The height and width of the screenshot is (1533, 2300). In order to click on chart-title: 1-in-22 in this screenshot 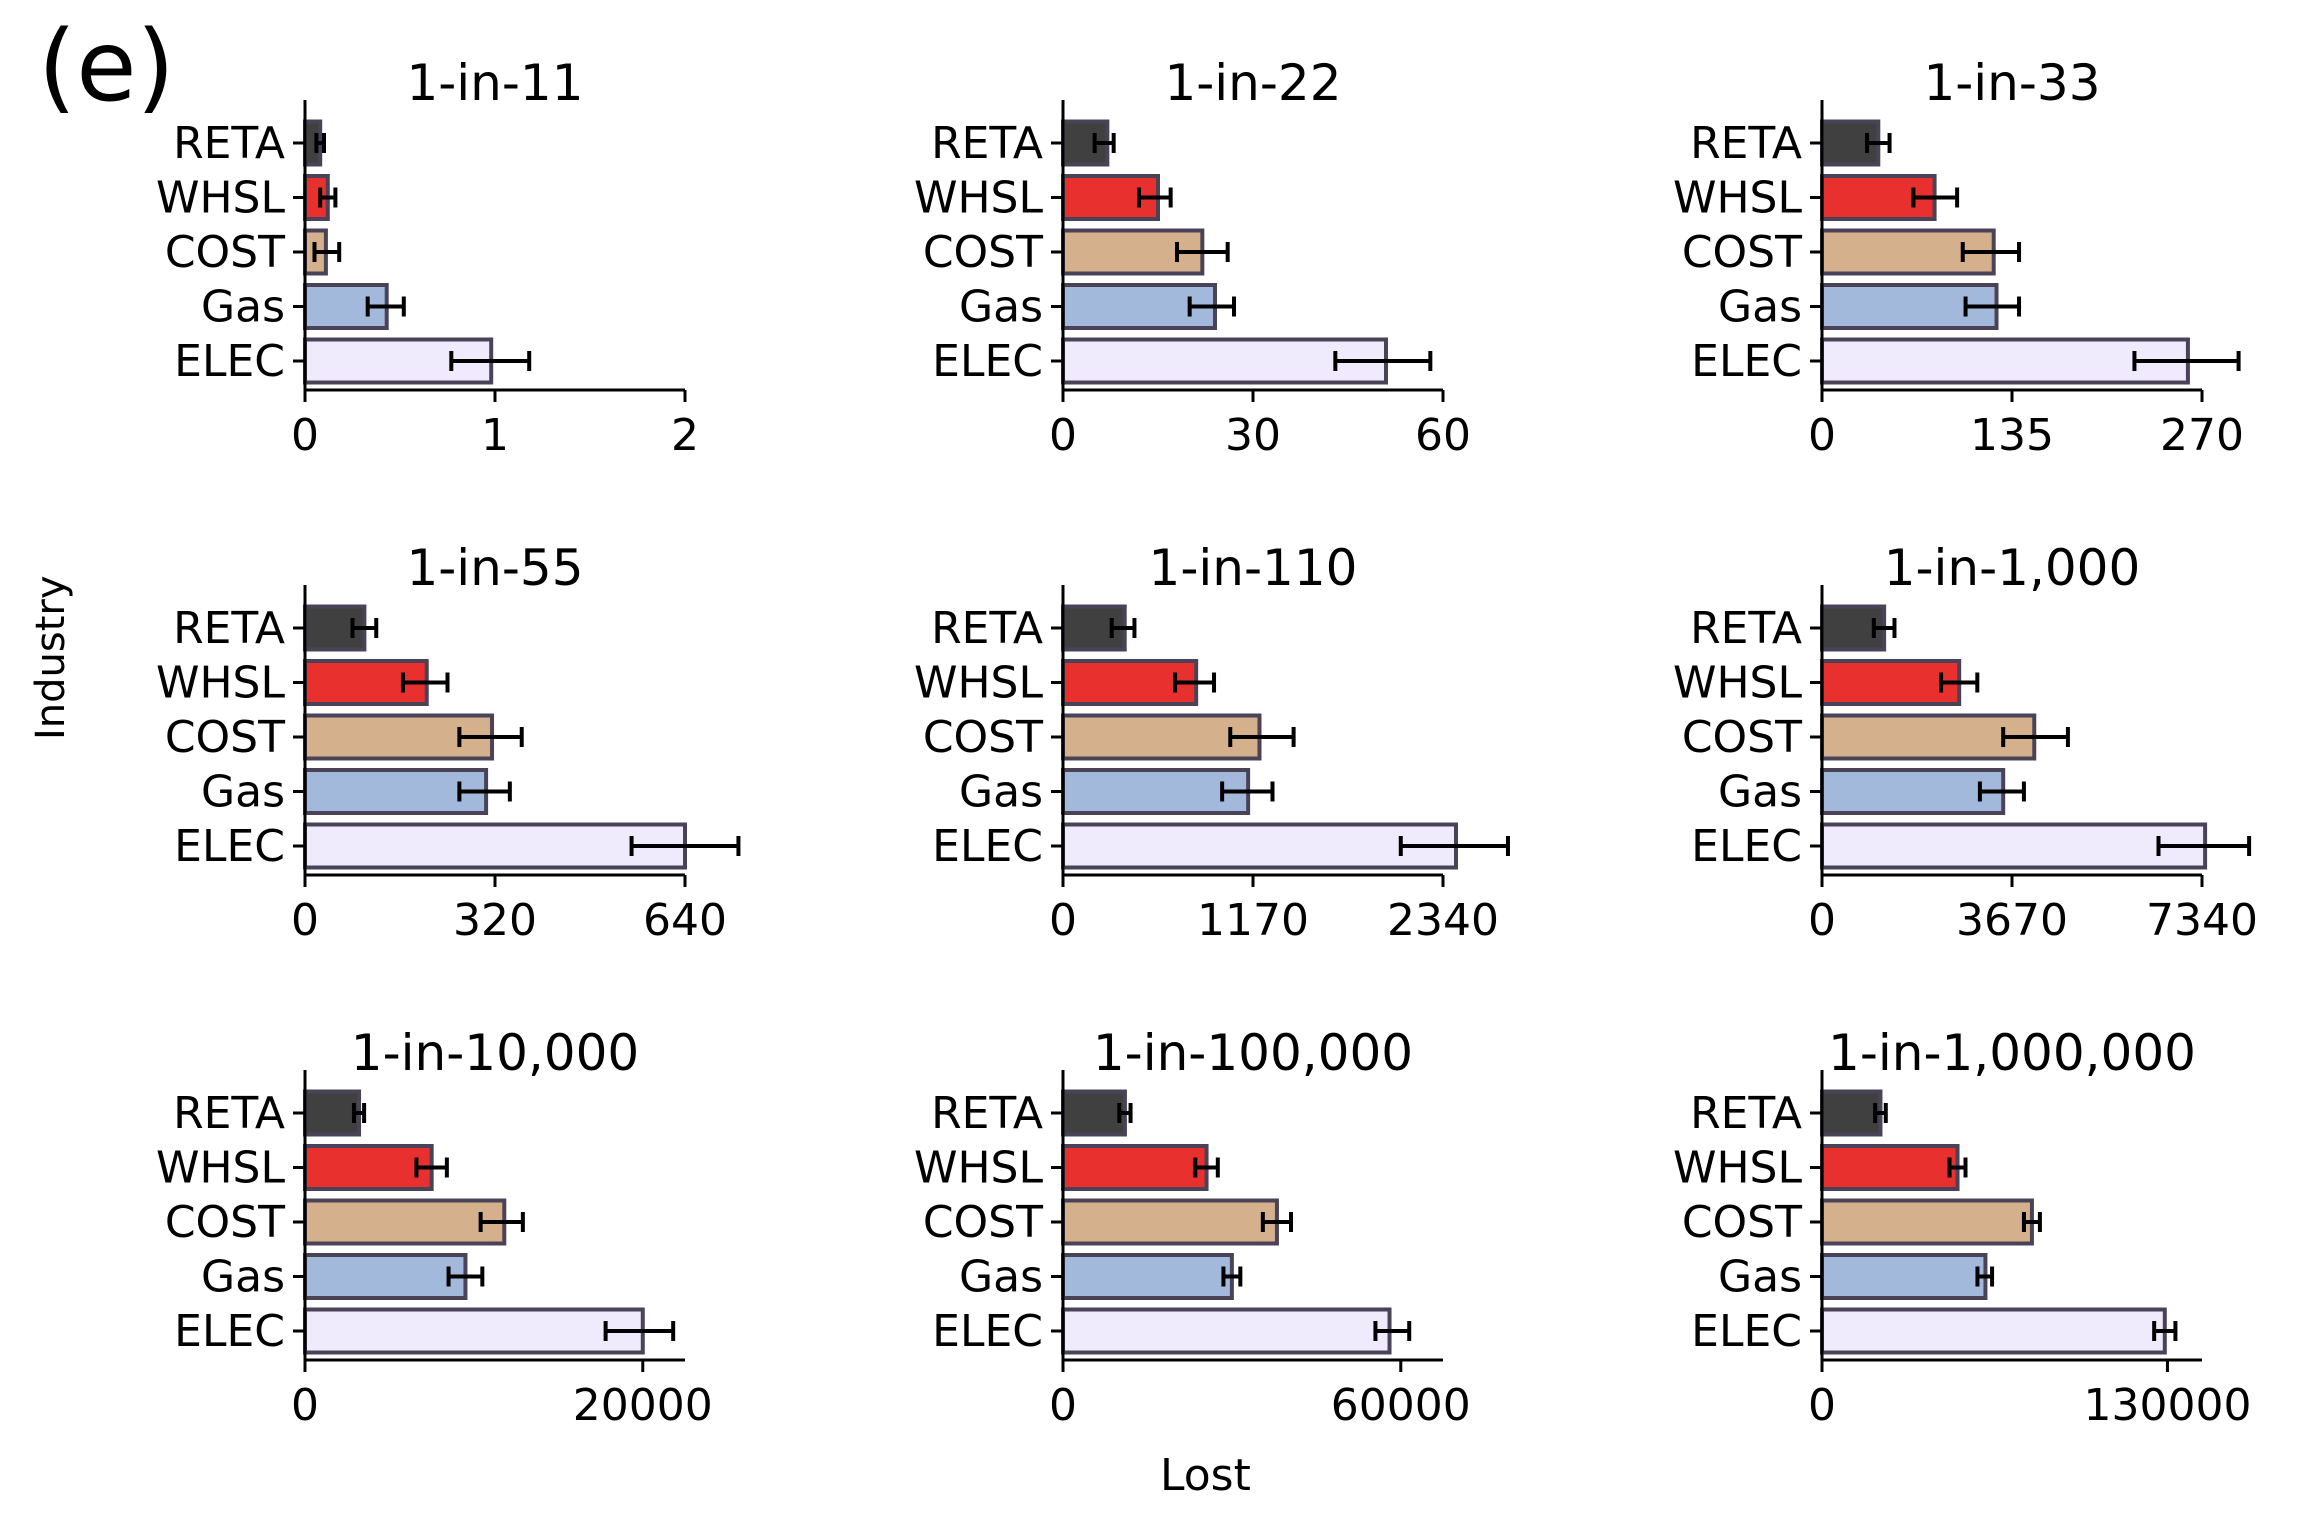, I will do `click(1252, 83)`.